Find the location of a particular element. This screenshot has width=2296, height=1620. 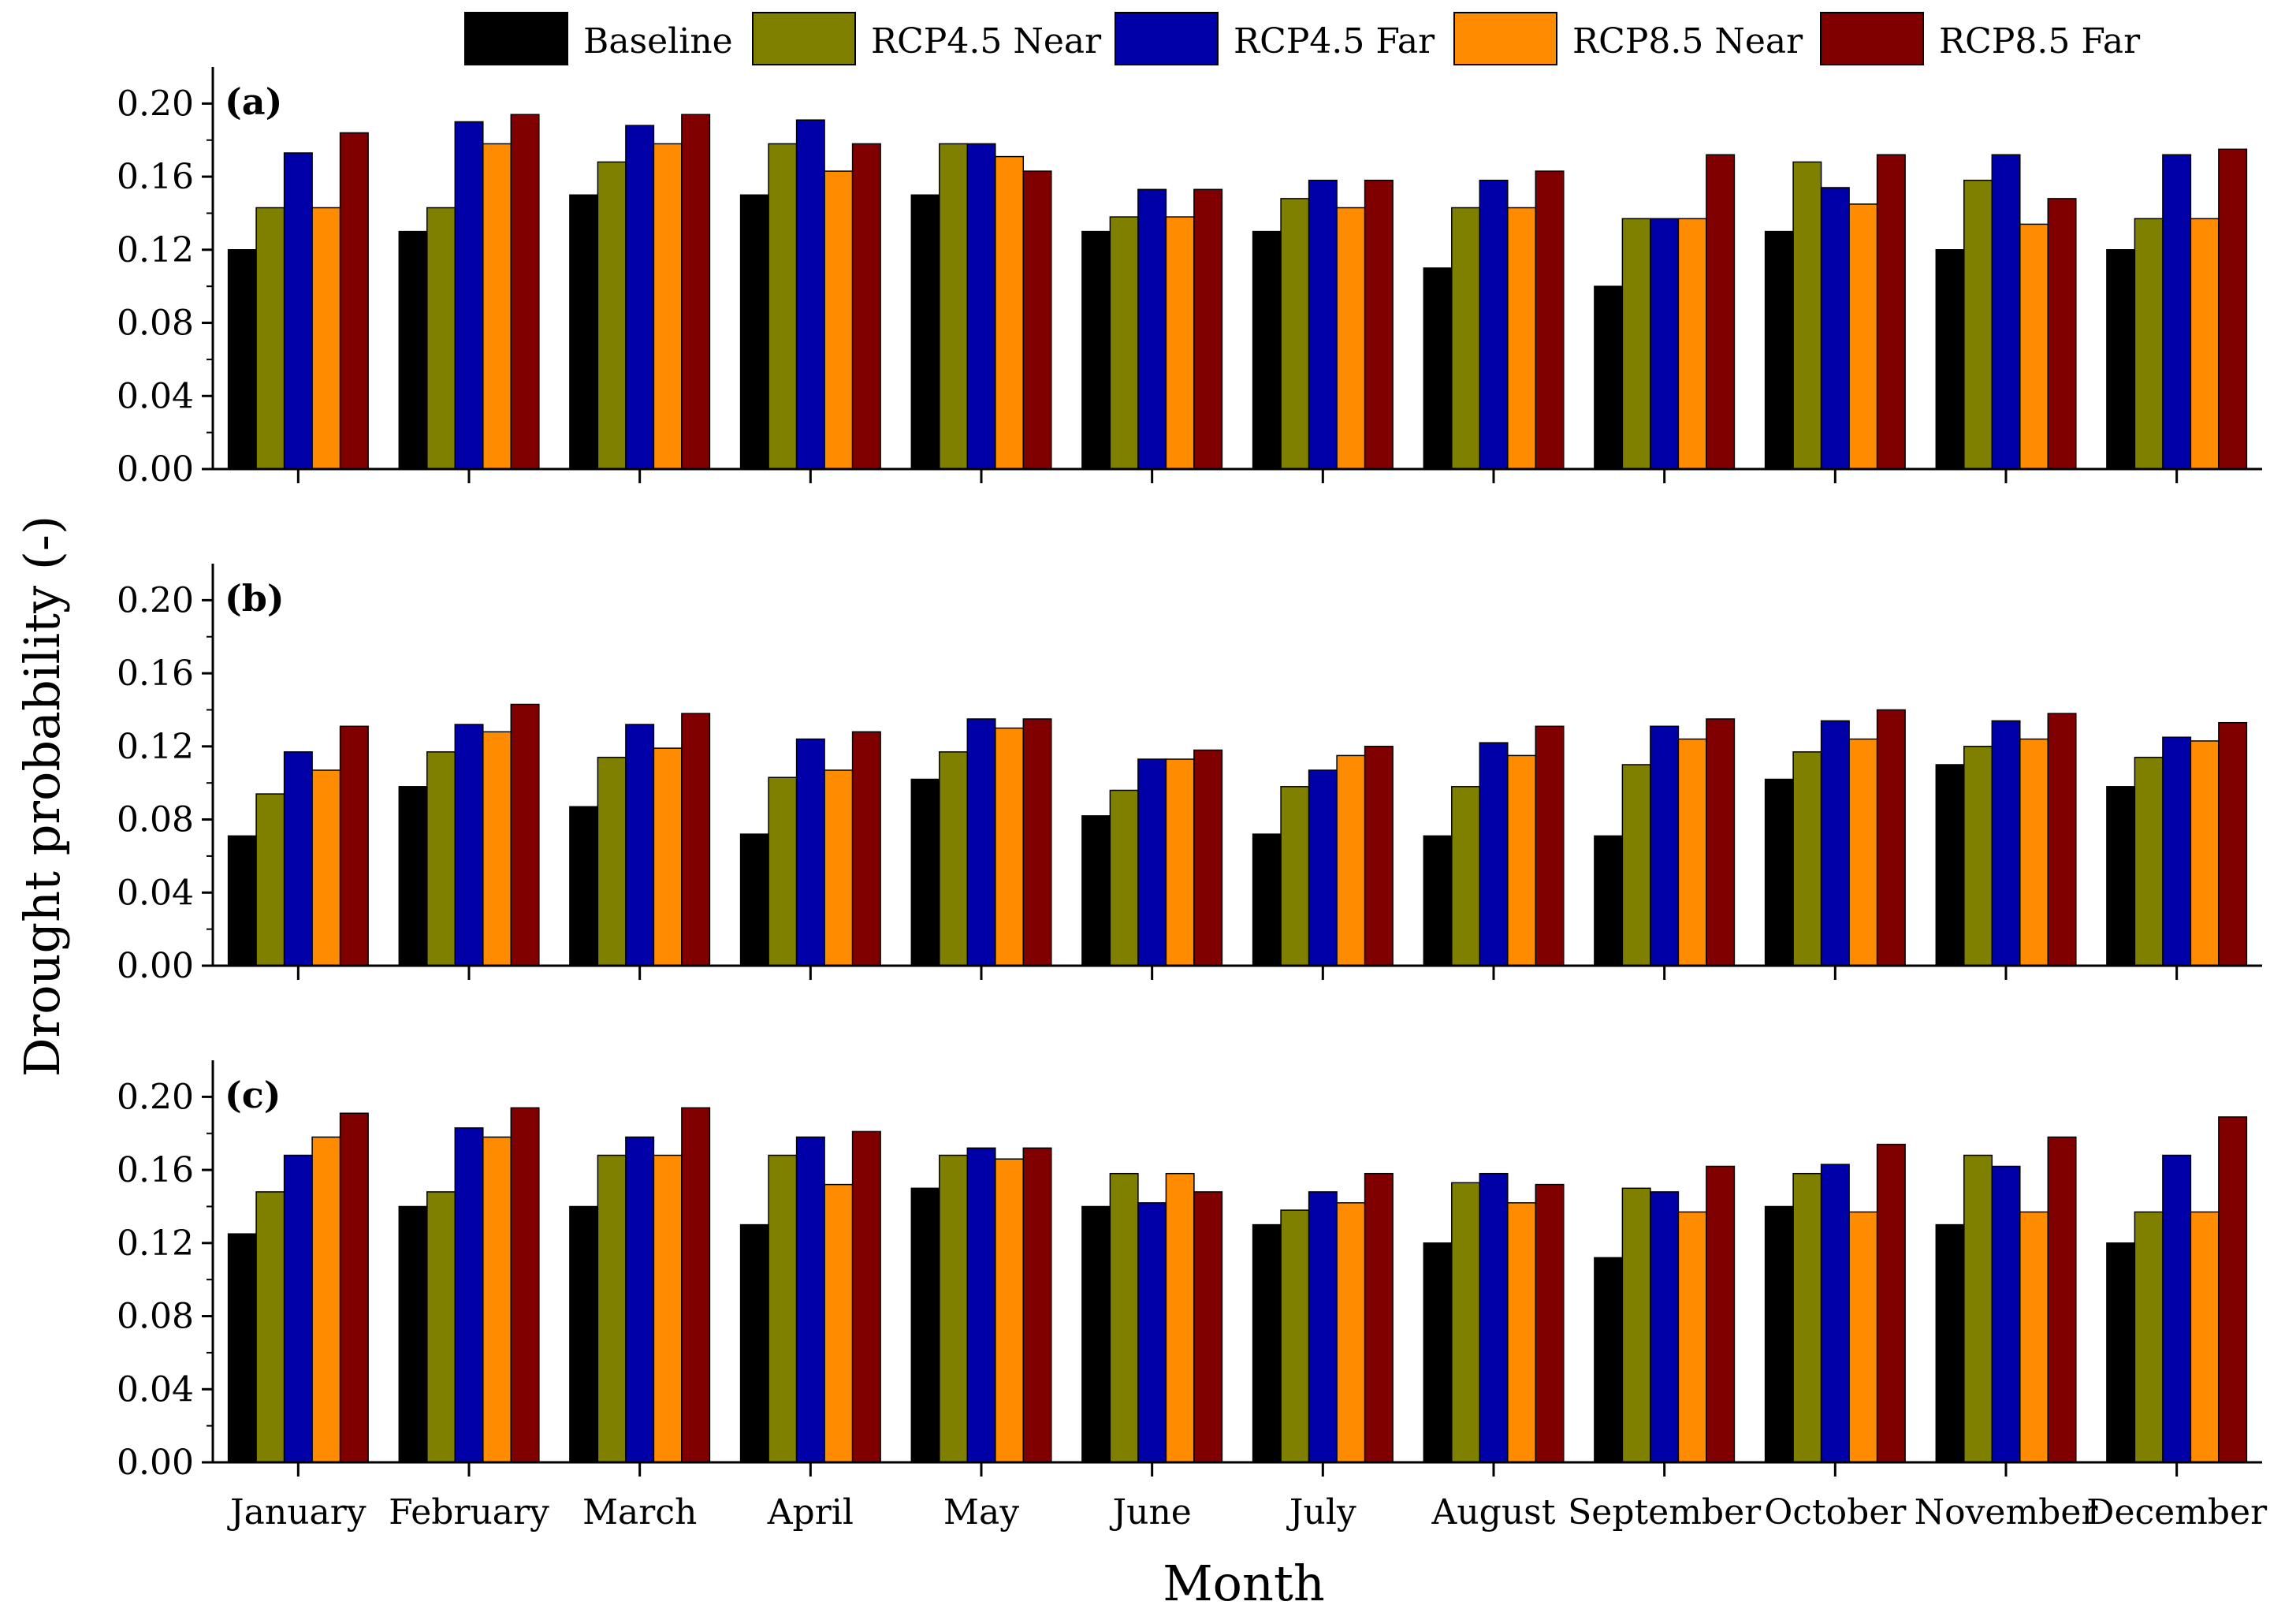

x-axis-title: Month is located at coordinates (1244, 1584).